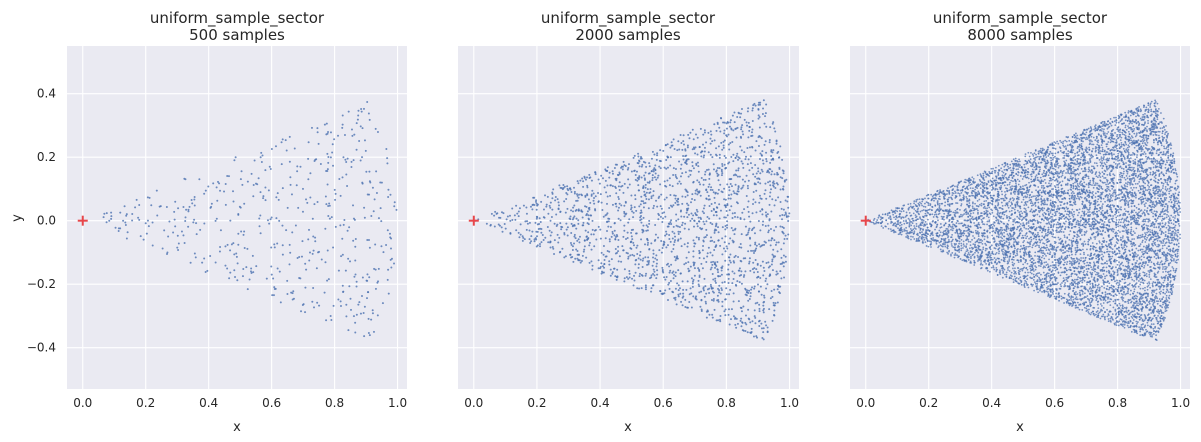  Describe the element at coordinates (271, 403) in the screenshot. I see `x-tick-label: 0.6` at that location.